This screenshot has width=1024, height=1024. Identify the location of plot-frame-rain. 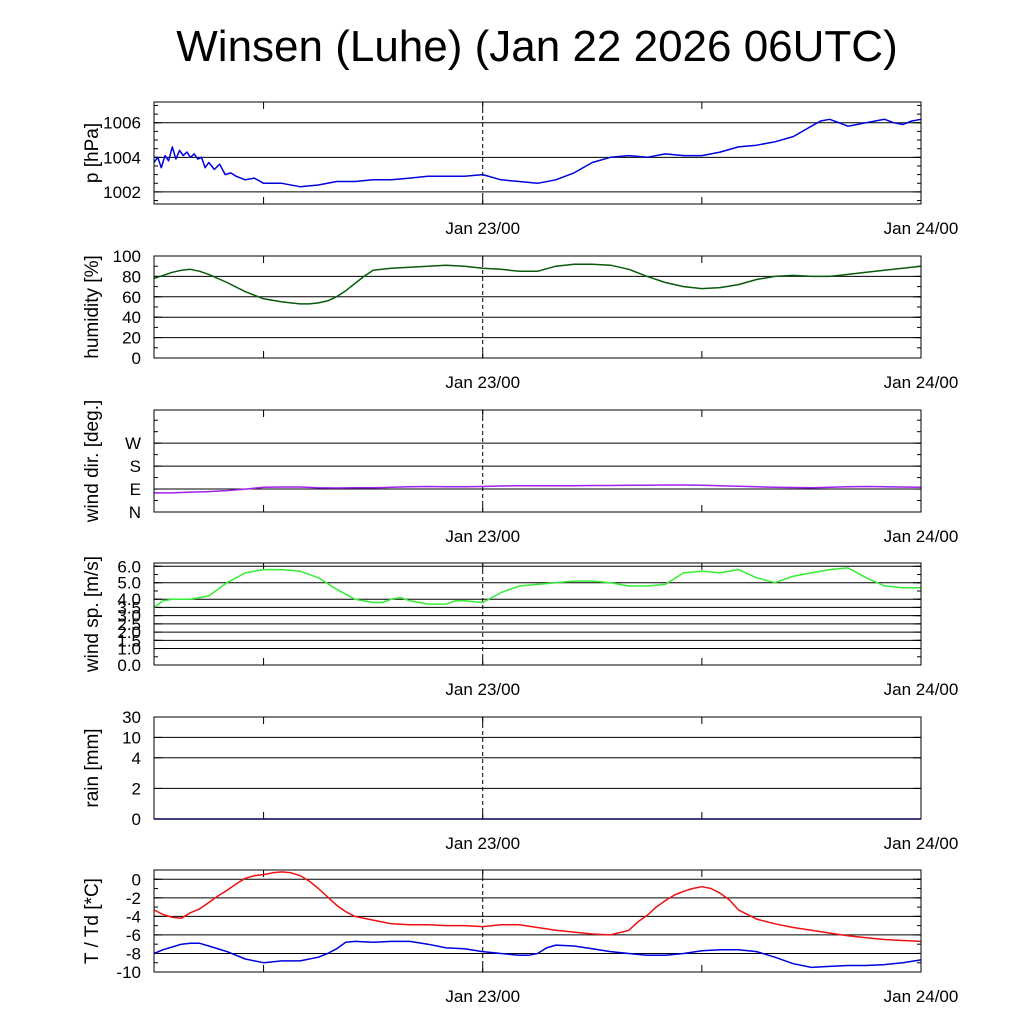
(537, 768).